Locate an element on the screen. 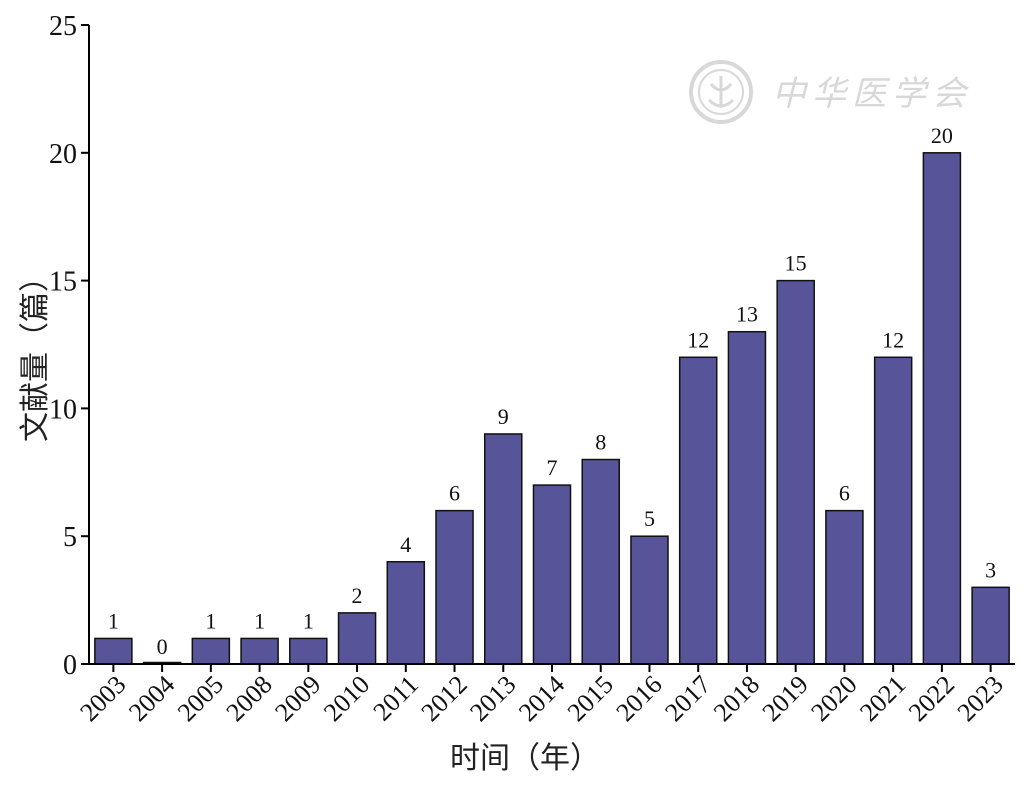  bar-value-label-2016: 5 is located at coordinates (649, 518).